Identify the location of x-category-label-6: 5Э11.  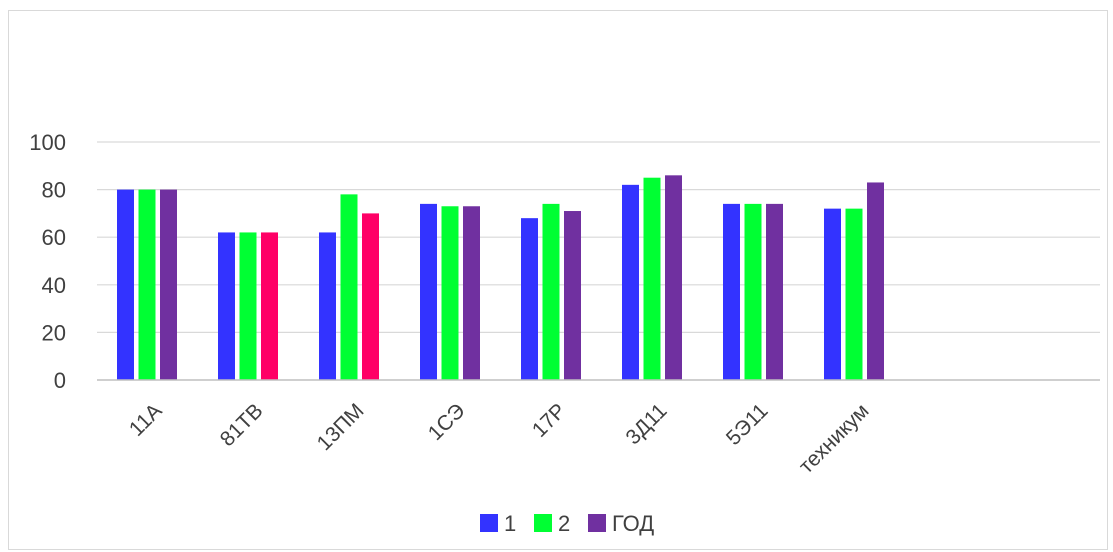
(747, 424).